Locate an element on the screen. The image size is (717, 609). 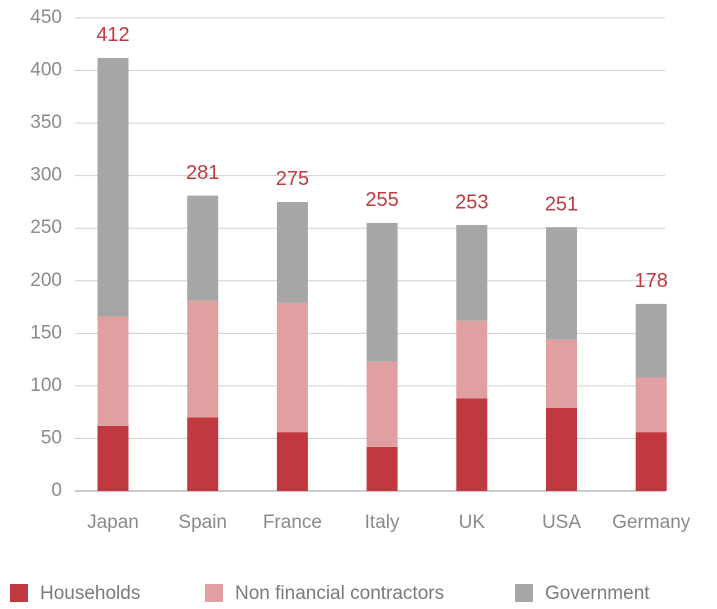
total-label: 281 is located at coordinates (202, 173).